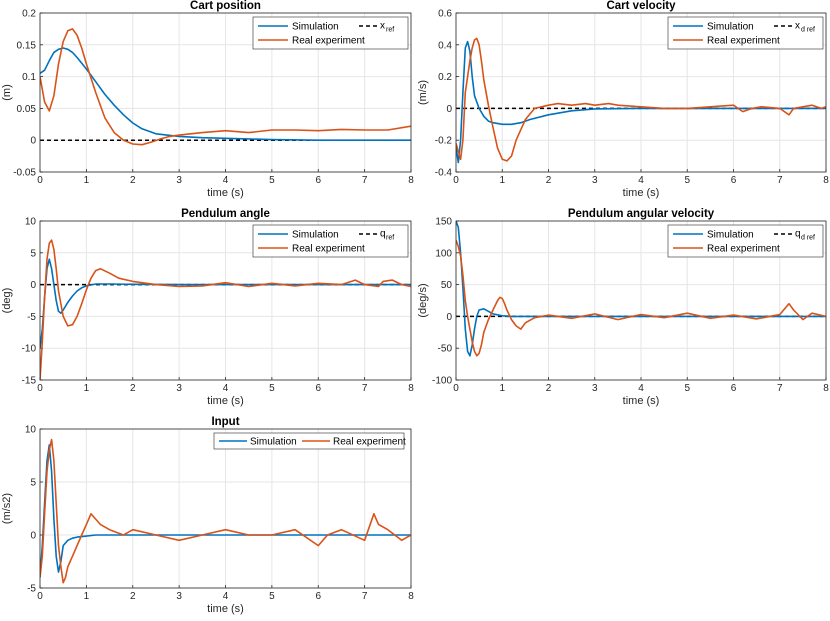  What do you see at coordinates (445, 77) in the screenshot?
I see `y-tick-label: 0.2` at bounding box center [445, 77].